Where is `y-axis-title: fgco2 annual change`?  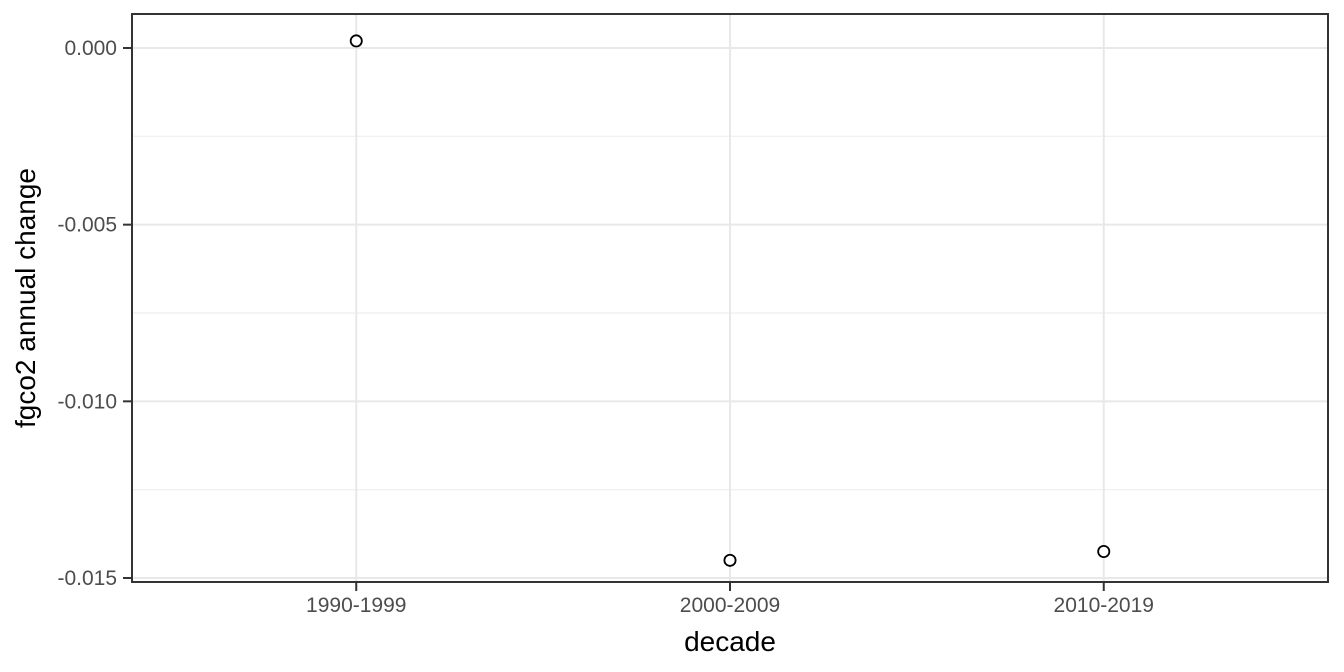
y-axis-title: fgco2 annual change is located at coordinates (25, 298).